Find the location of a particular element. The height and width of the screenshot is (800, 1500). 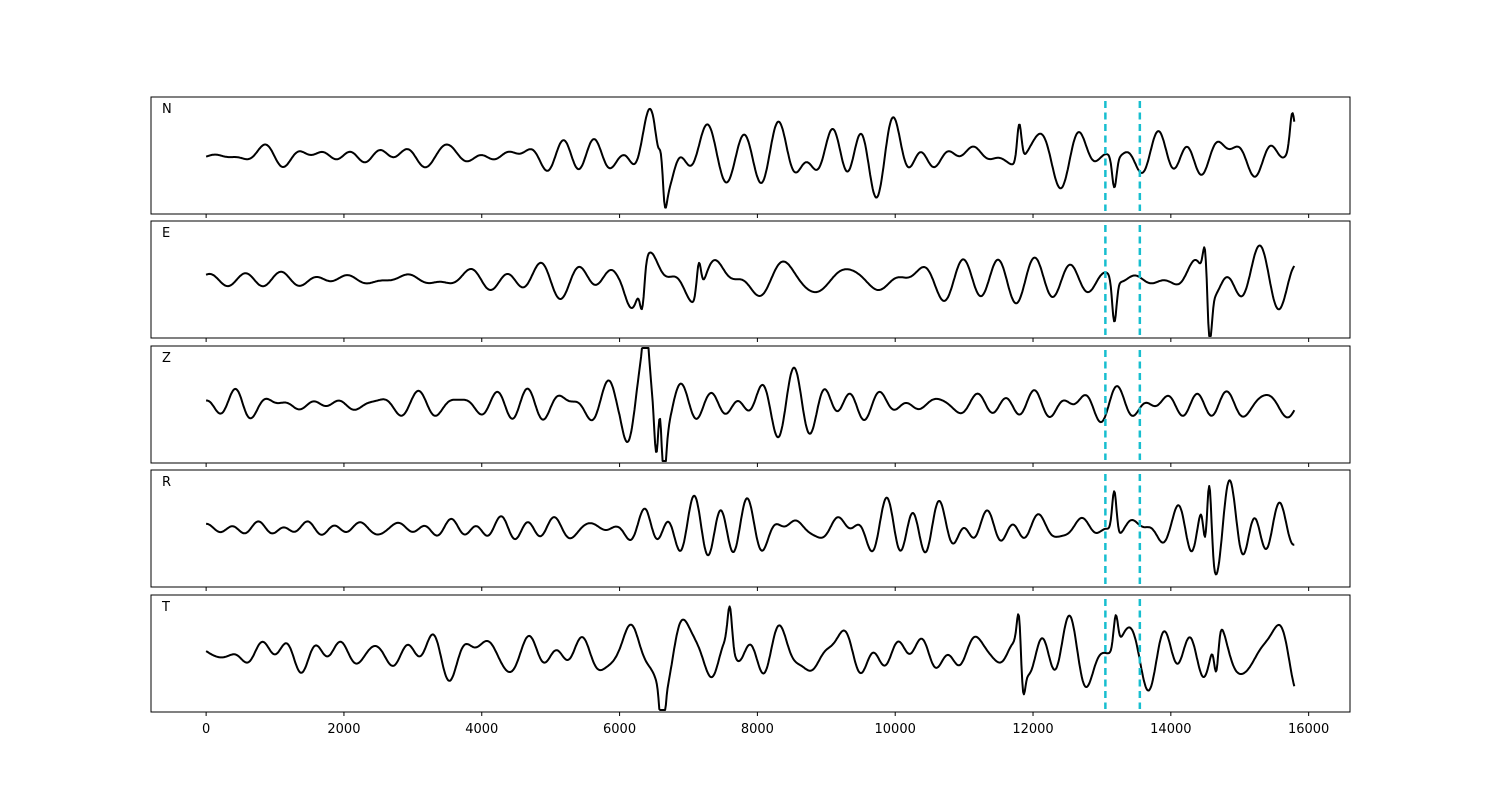

panel-label-n: N is located at coordinates (167, 109).